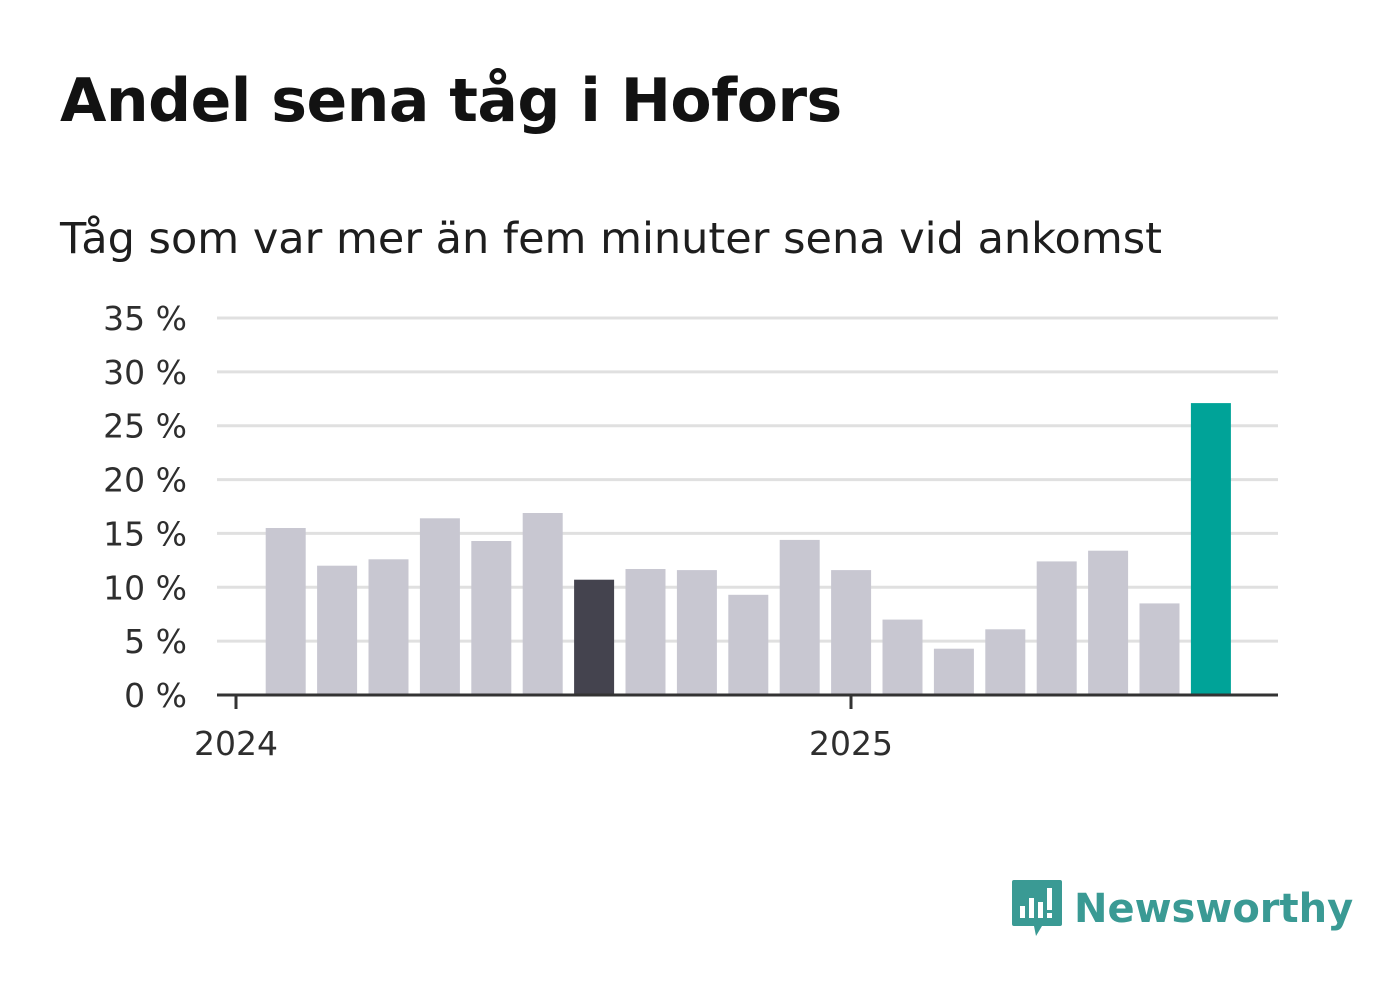 This screenshot has height=999, width=1382. What do you see at coordinates (236, 743) in the screenshot?
I see `x-tick-label: 2024` at bounding box center [236, 743].